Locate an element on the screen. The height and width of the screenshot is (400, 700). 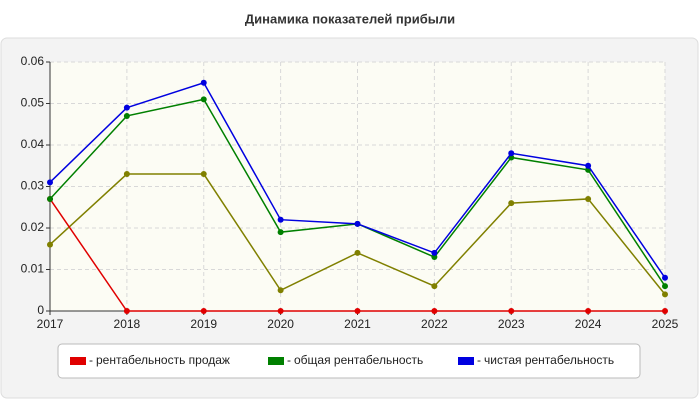
y-tick-label: 0.04 is located at coordinates (33, 144).